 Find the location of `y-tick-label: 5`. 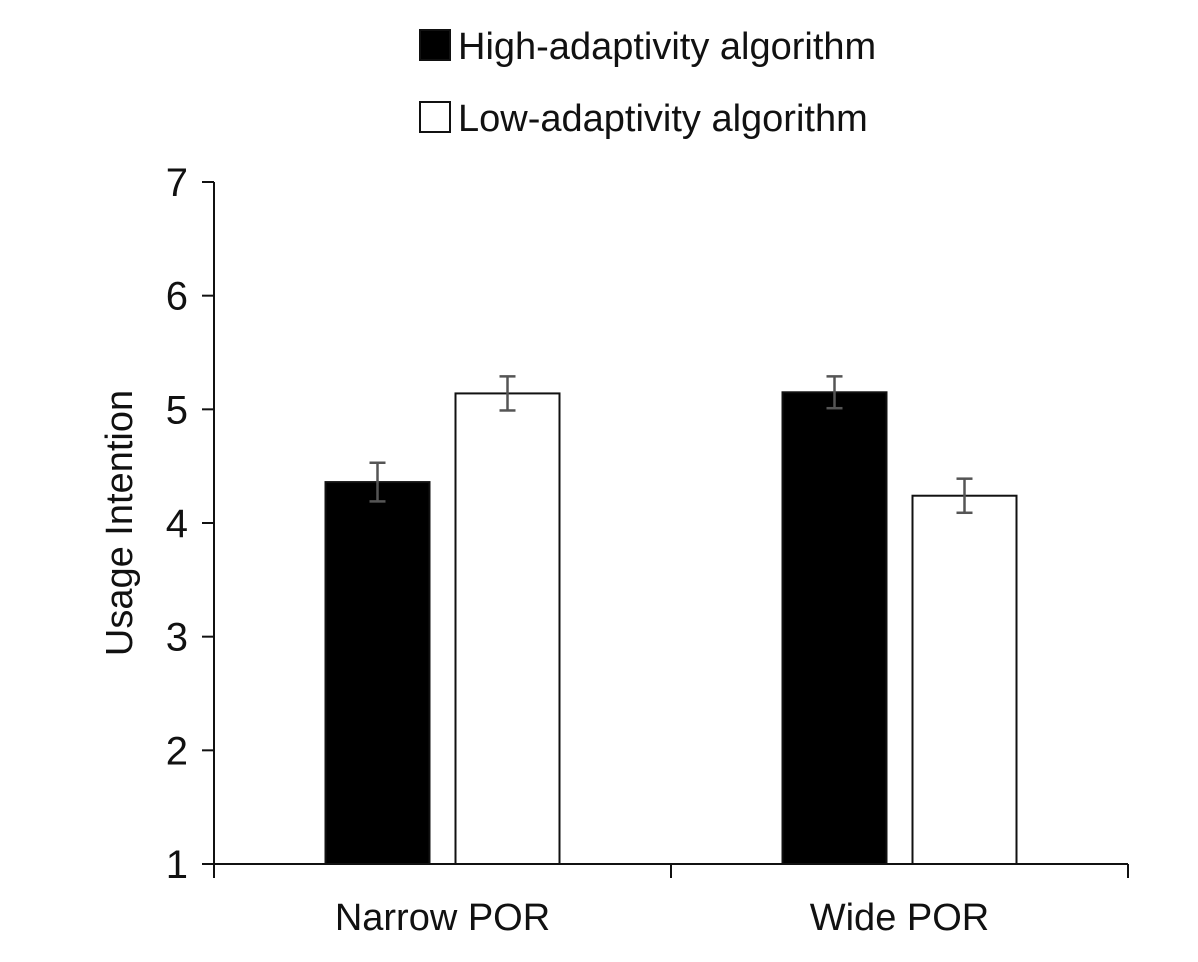

y-tick-label: 5 is located at coordinates (177, 410).